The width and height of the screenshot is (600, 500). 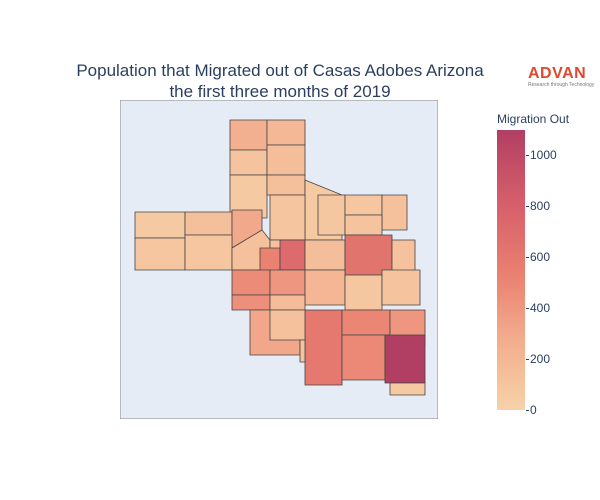 I want to click on colorbar-tick-label: 1000, so click(x=543, y=155).